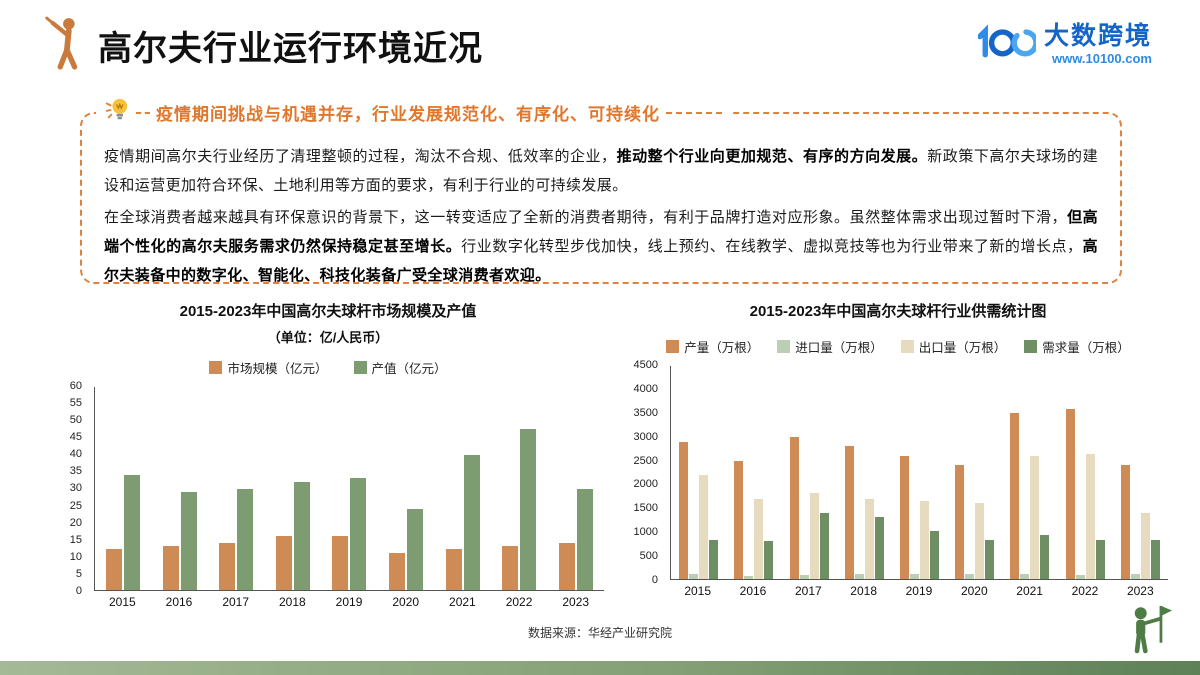 The height and width of the screenshot is (675, 1200). What do you see at coordinates (648, 556) in the screenshot?
I see `y-axis-label: 500` at bounding box center [648, 556].